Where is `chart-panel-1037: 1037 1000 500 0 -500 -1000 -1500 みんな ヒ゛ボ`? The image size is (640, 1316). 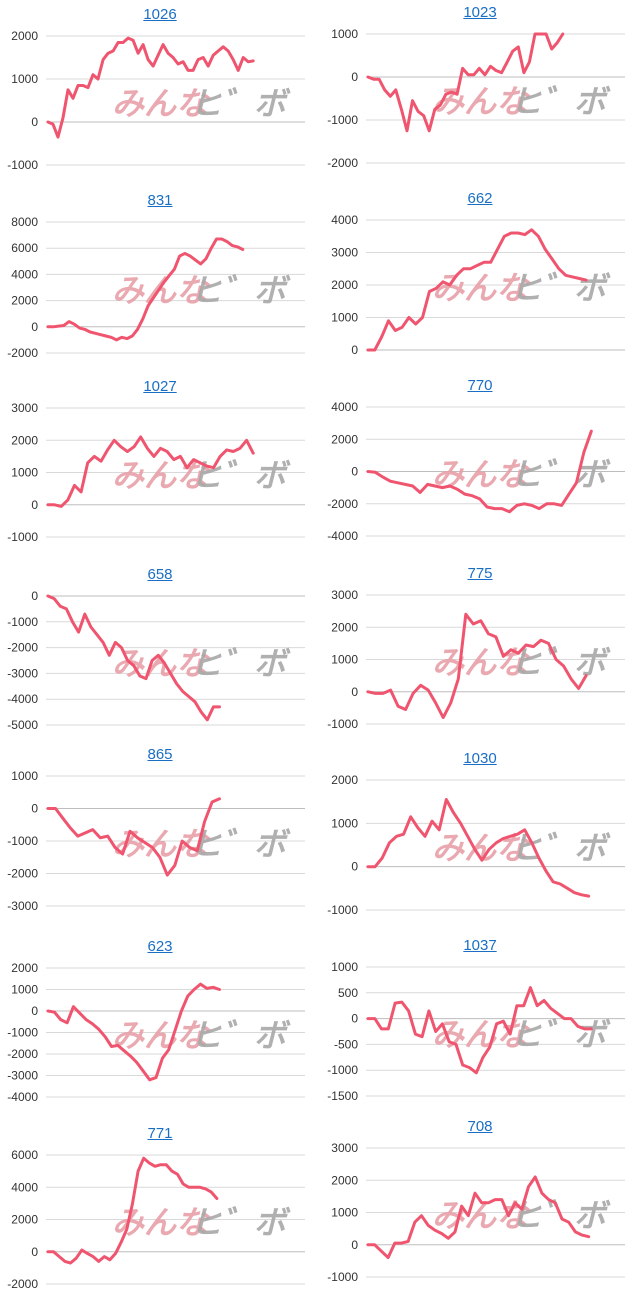
chart-panel-1037: 1037 1000 500 0 -500 -1000 -1500 みんな ヒ゛ボ is located at coordinates (480, 1032).